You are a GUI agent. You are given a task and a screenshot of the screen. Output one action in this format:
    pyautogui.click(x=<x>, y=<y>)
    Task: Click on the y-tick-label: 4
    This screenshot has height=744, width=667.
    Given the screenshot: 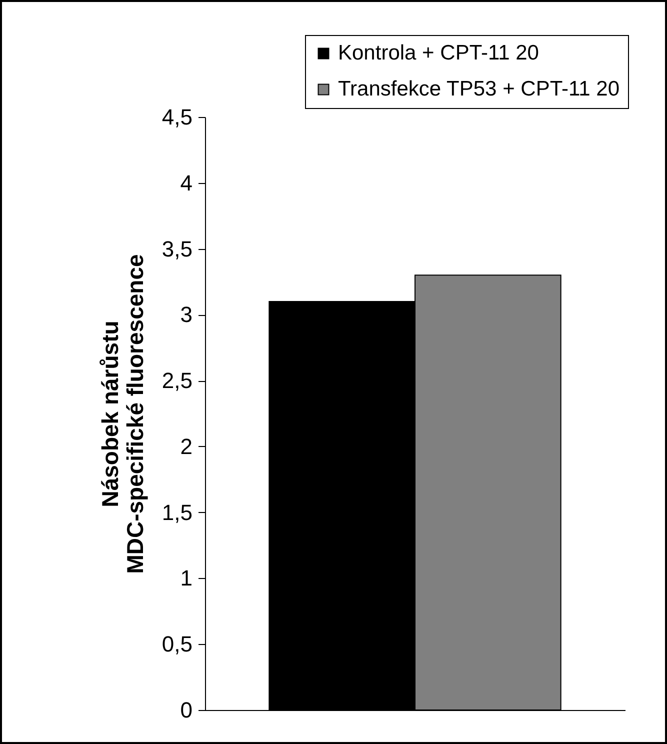 What is the action you would take?
    pyautogui.click(x=186, y=183)
    